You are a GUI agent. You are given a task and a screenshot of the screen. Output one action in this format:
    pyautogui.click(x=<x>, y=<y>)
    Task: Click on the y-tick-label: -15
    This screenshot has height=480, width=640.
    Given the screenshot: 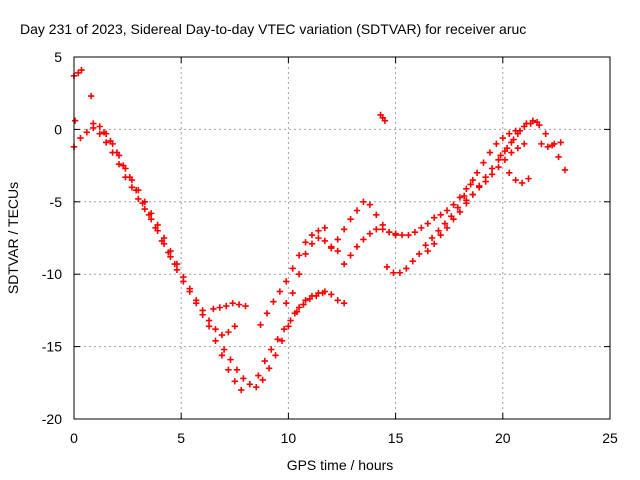 What is the action you would take?
    pyautogui.click(x=52, y=347)
    